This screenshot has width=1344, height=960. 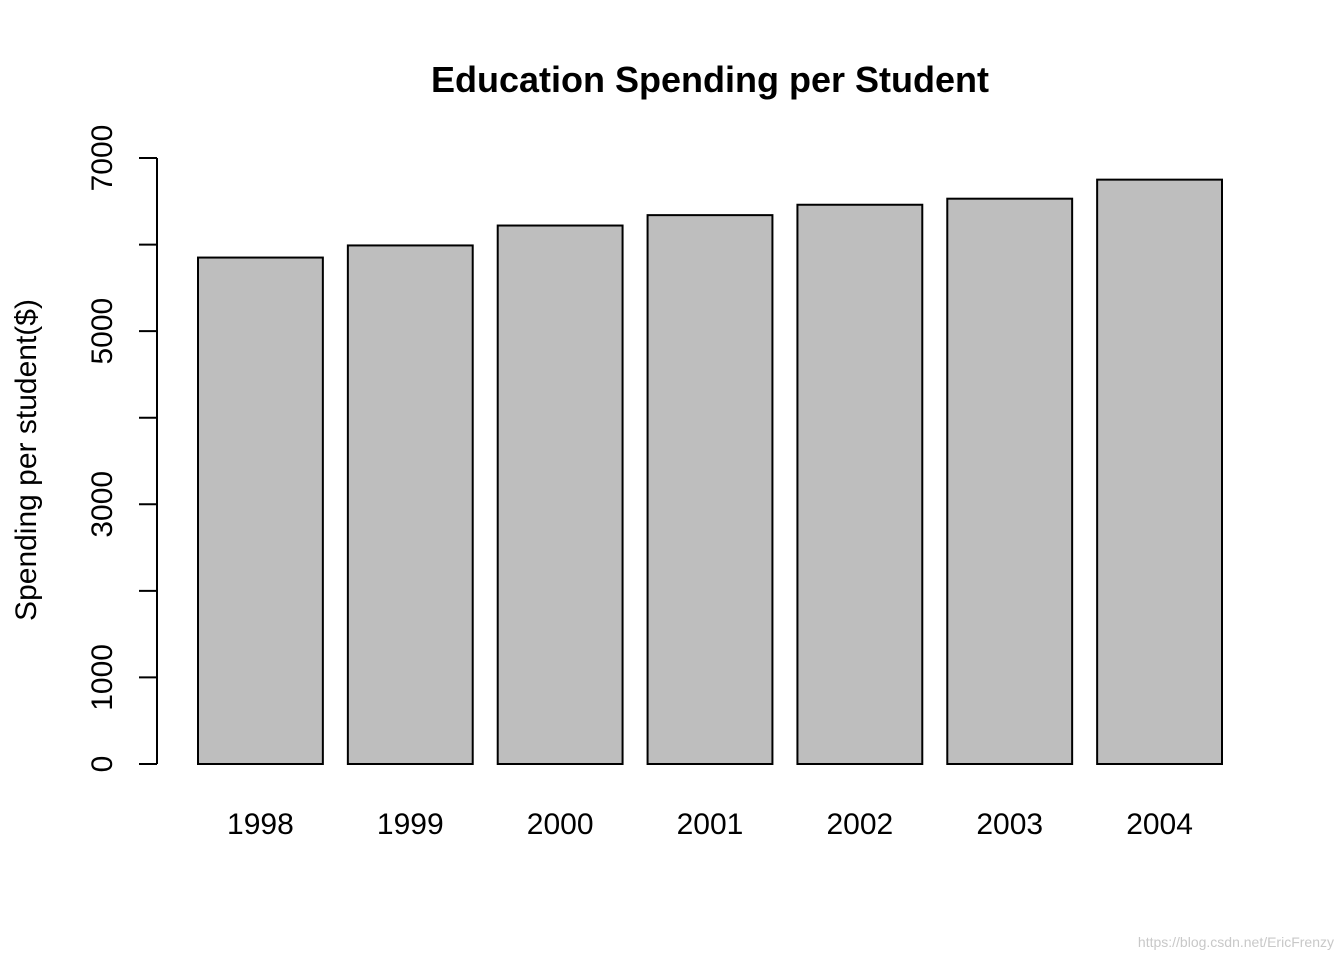 What do you see at coordinates (859, 824) in the screenshot?
I see `x-tick-label: 2002` at bounding box center [859, 824].